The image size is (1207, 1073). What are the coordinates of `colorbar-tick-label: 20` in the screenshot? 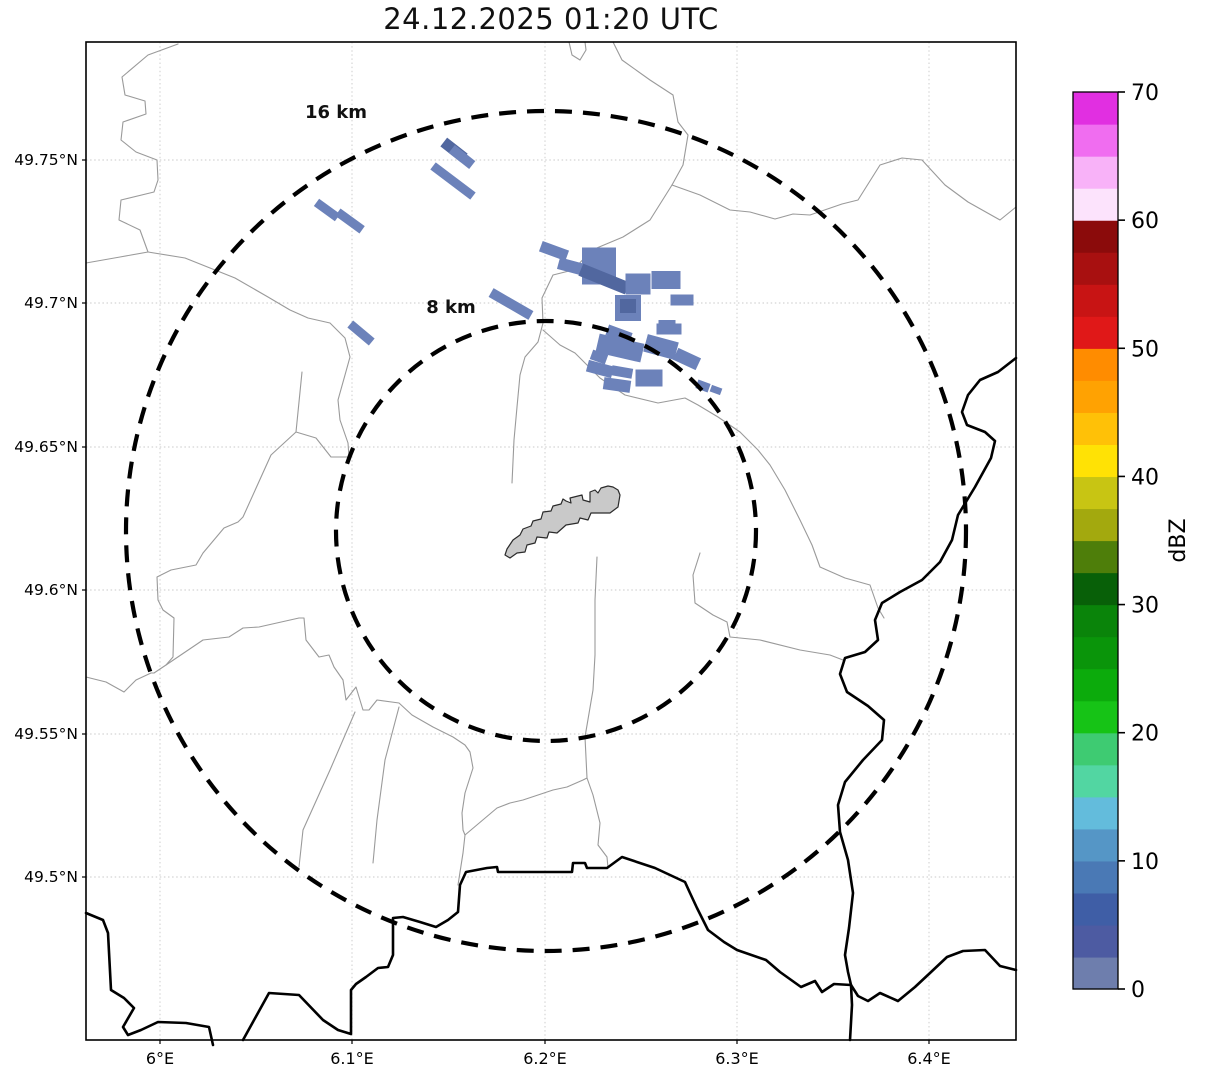 It's located at (1145, 734).